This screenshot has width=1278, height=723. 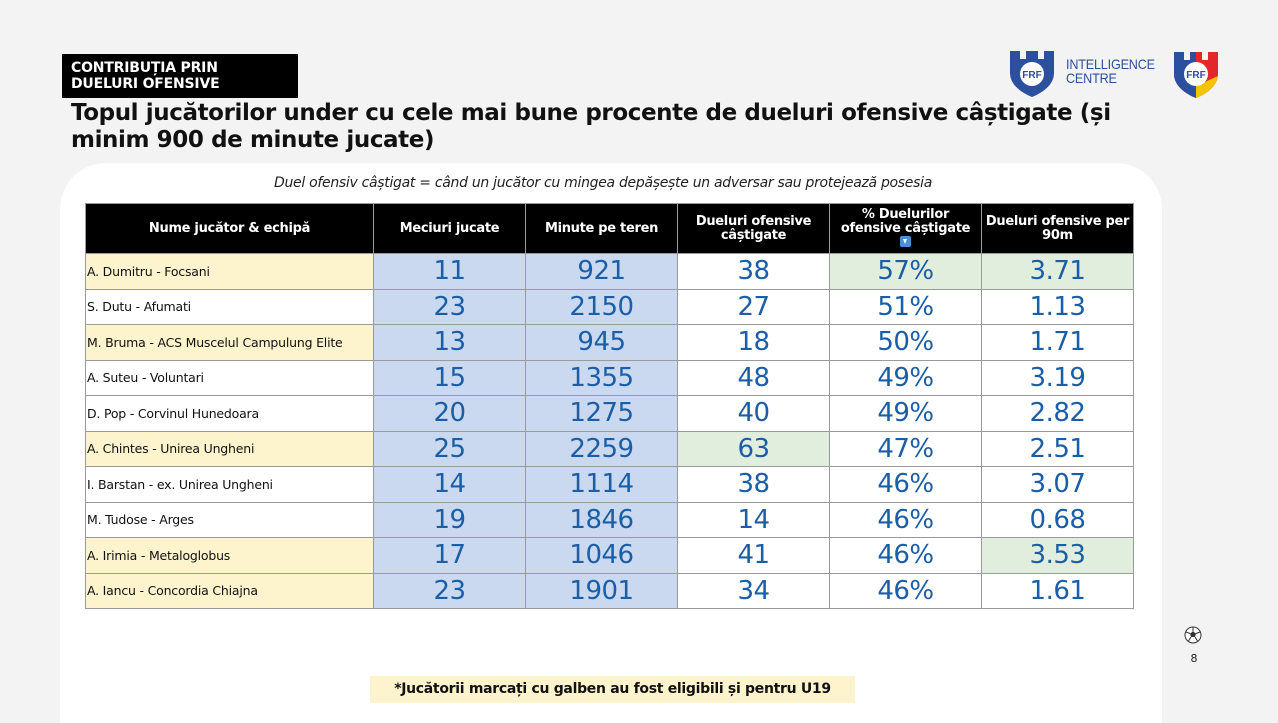 What do you see at coordinates (753, 306) in the screenshot?
I see `duels-won-cell: 27` at bounding box center [753, 306].